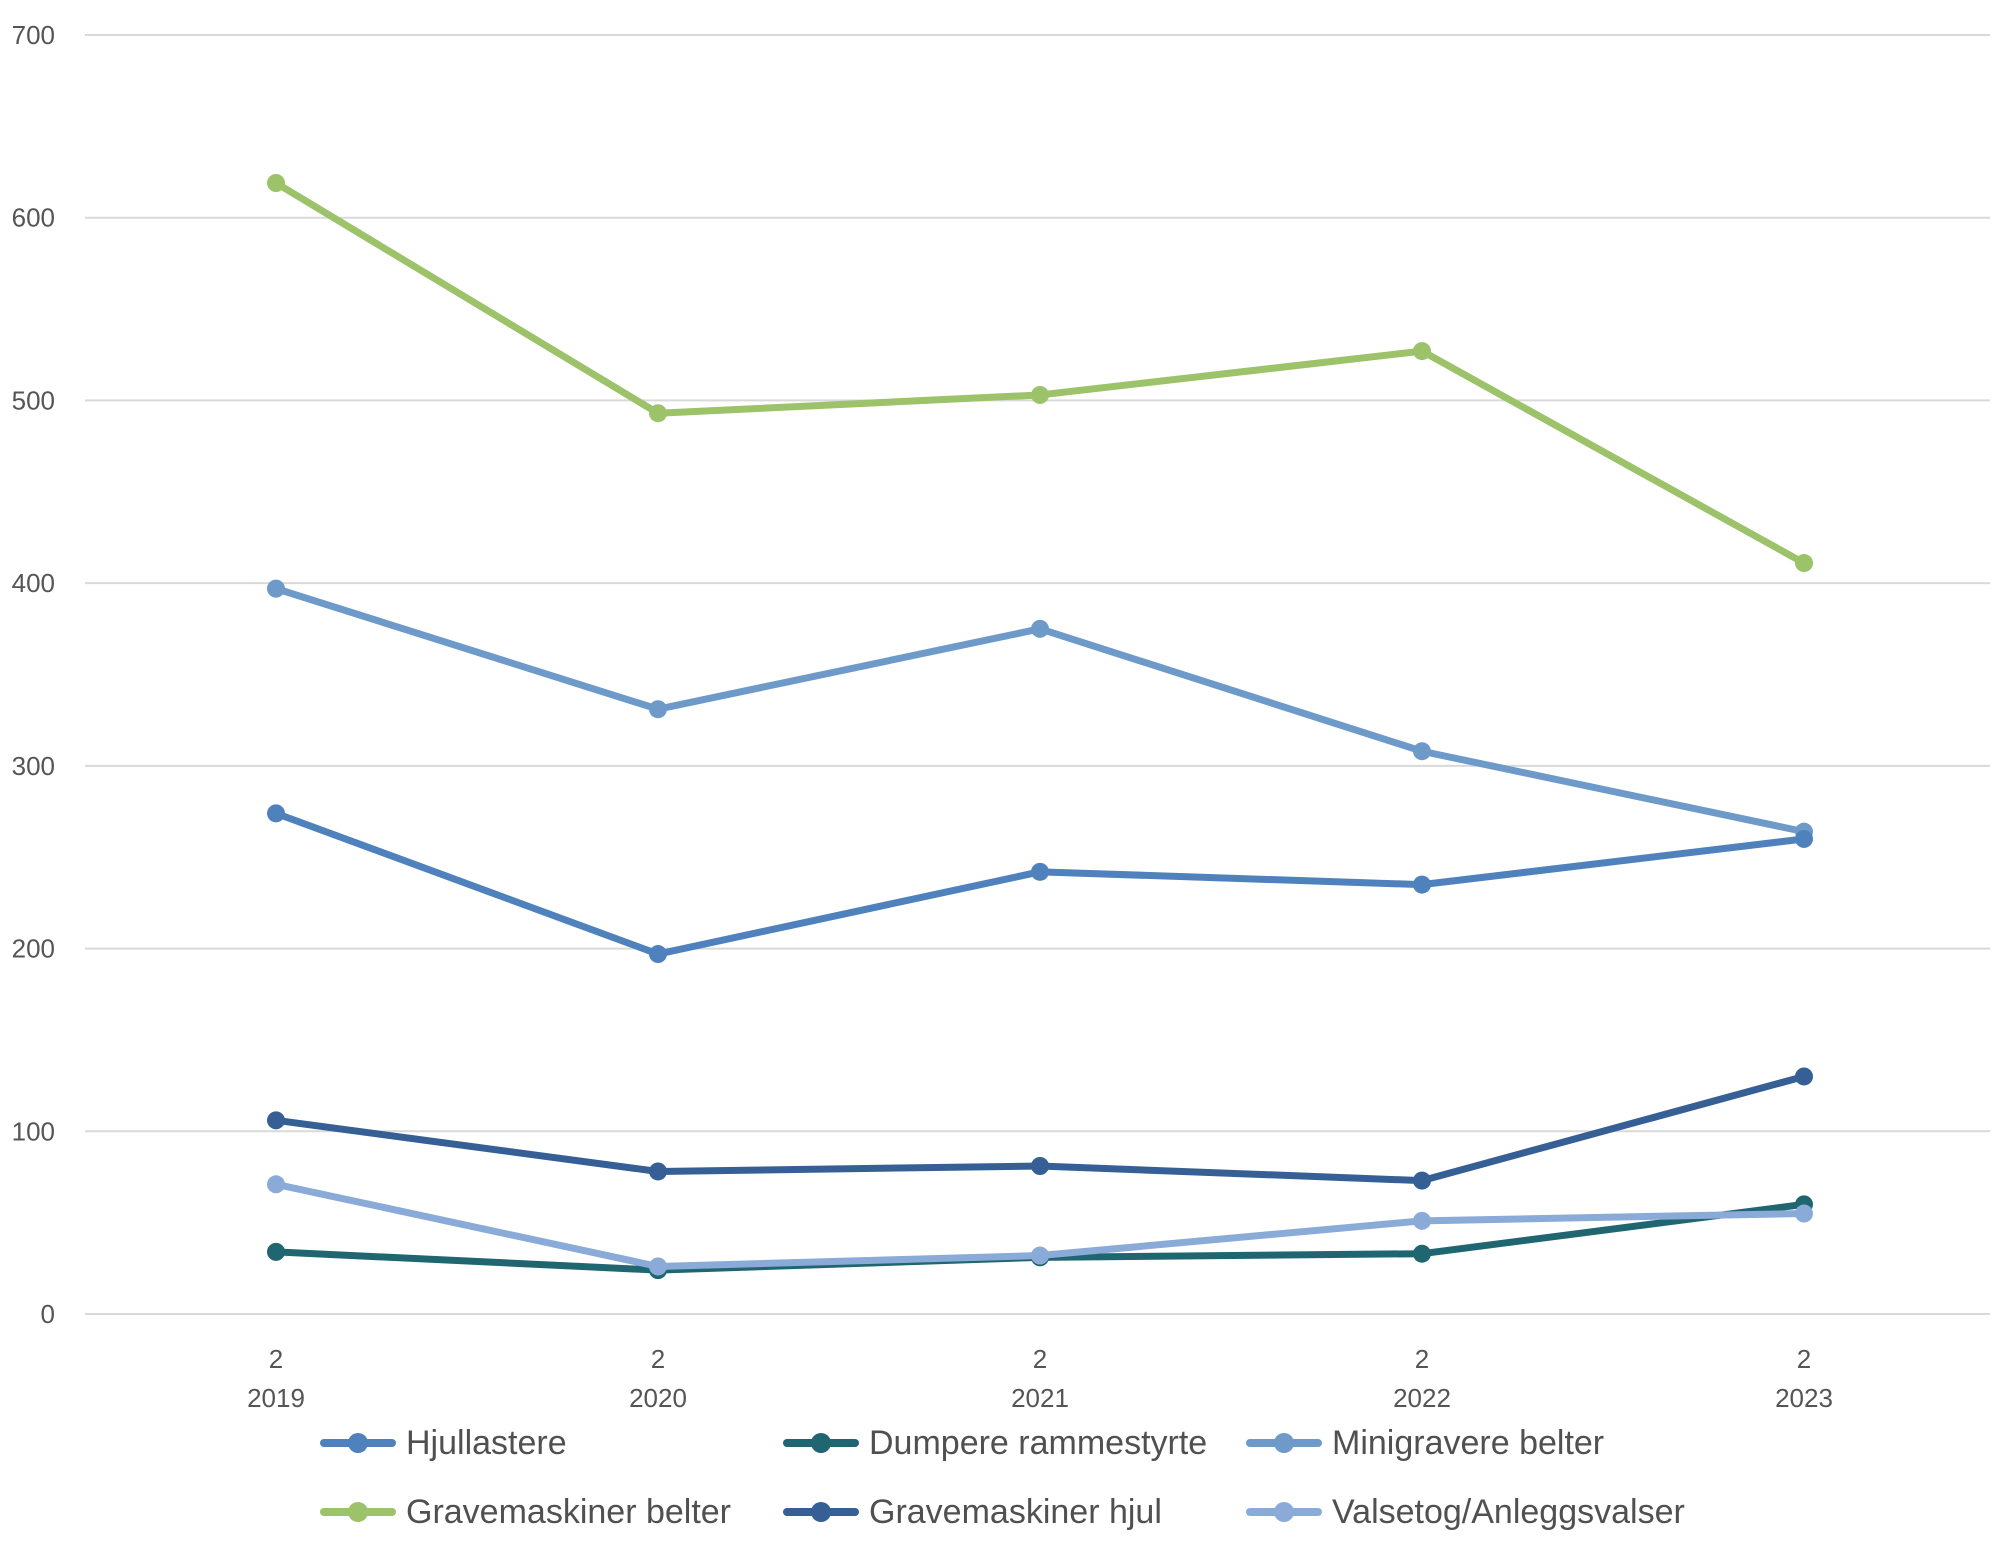  I want to click on y-tick-label: 500, so click(33, 400).